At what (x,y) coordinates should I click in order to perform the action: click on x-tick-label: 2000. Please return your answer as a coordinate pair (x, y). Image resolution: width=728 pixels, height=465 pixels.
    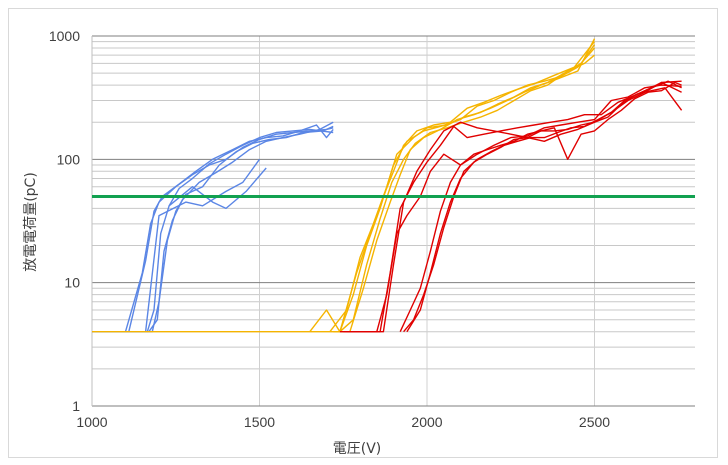
    Looking at the image, I should click on (426, 422).